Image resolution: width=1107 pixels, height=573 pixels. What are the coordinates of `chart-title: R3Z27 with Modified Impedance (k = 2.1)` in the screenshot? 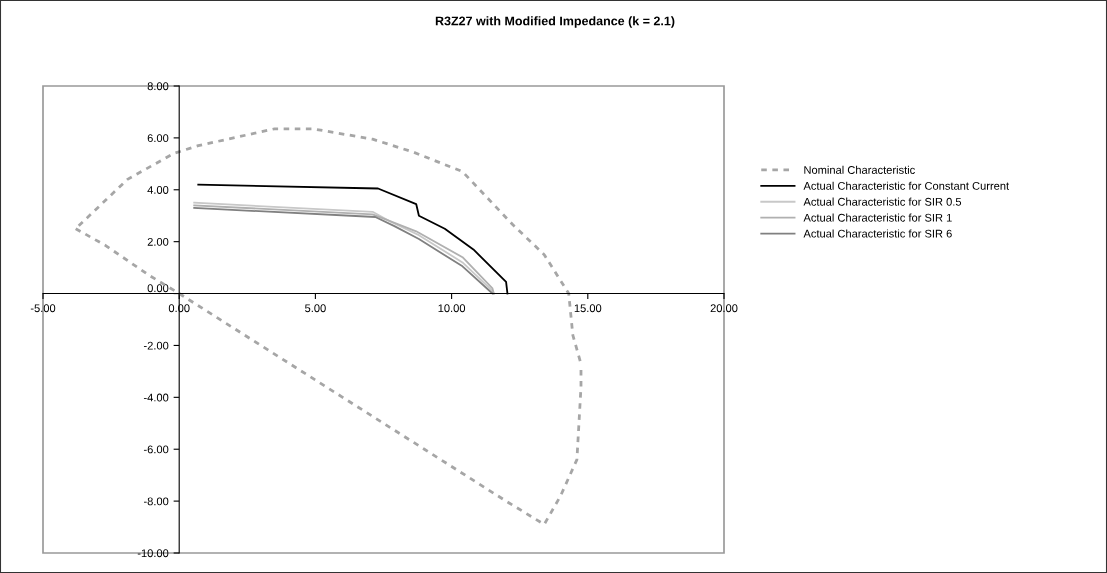 It's located at (555, 22).